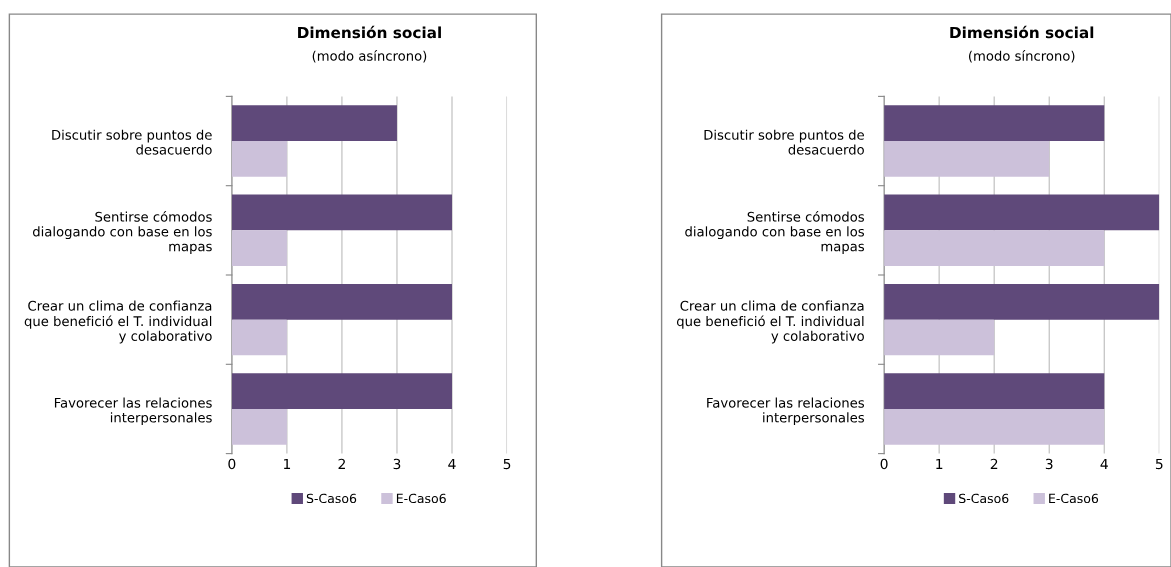  What do you see at coordinates (369, 56) in the screenshot?
I see `chart-subtitle: (modo asíncrono)` at bounding box center [369, 56].